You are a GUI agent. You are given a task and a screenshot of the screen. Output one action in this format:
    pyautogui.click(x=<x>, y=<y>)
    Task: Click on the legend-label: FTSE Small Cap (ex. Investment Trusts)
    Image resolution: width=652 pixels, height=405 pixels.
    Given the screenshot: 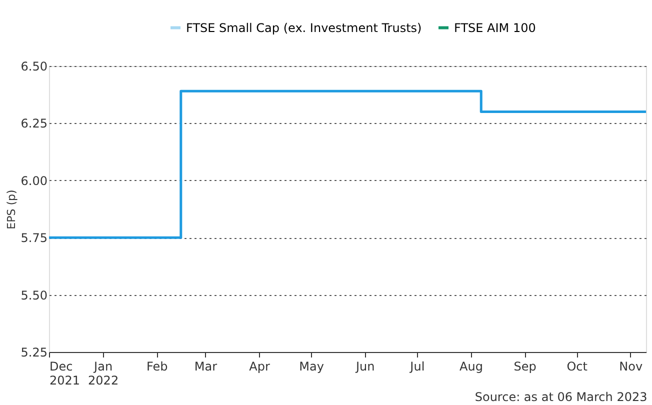 What is the action you would take?
    pyautogui.click(x=304, y=27)
    